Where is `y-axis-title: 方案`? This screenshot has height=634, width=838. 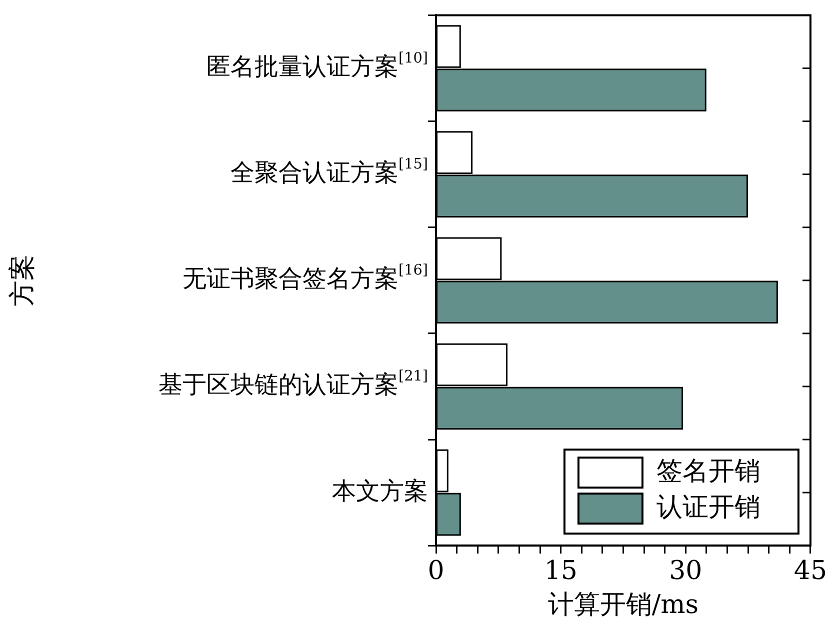 y-axis-title: 方案 is located at coordinates (22, 280).